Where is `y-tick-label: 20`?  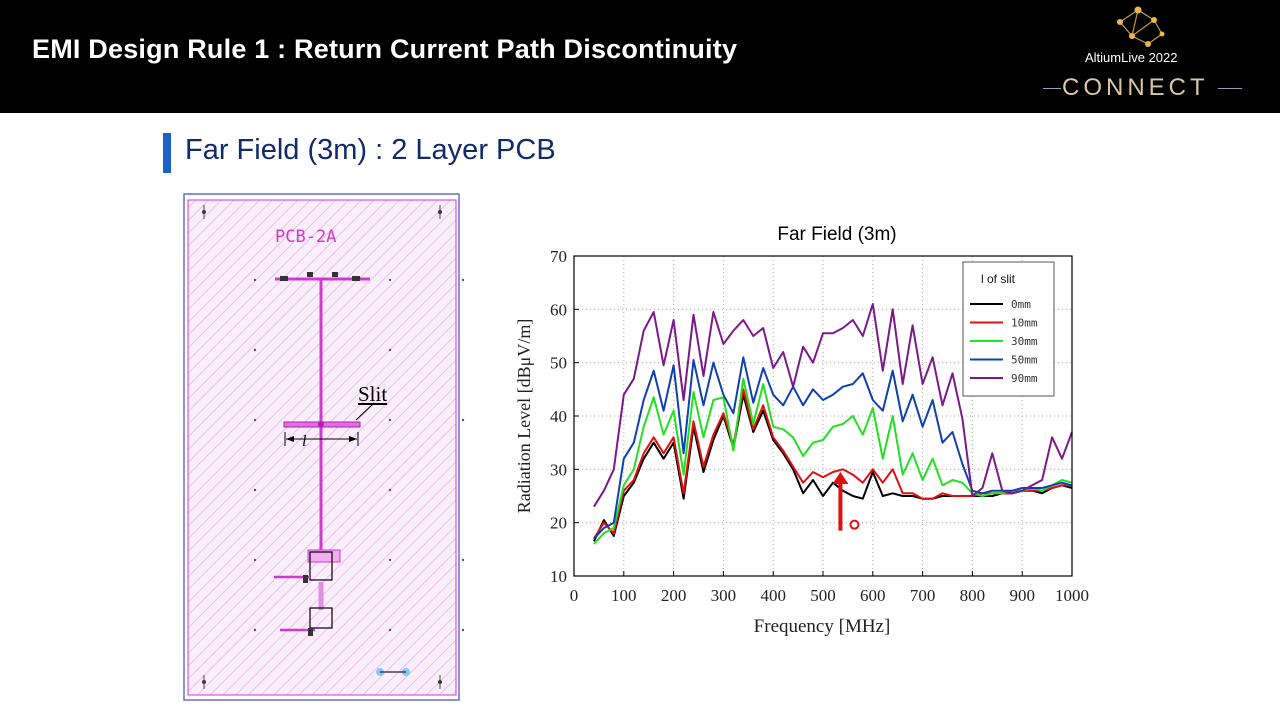 y-tick-label: 20 is located at coordinates (558, 523).